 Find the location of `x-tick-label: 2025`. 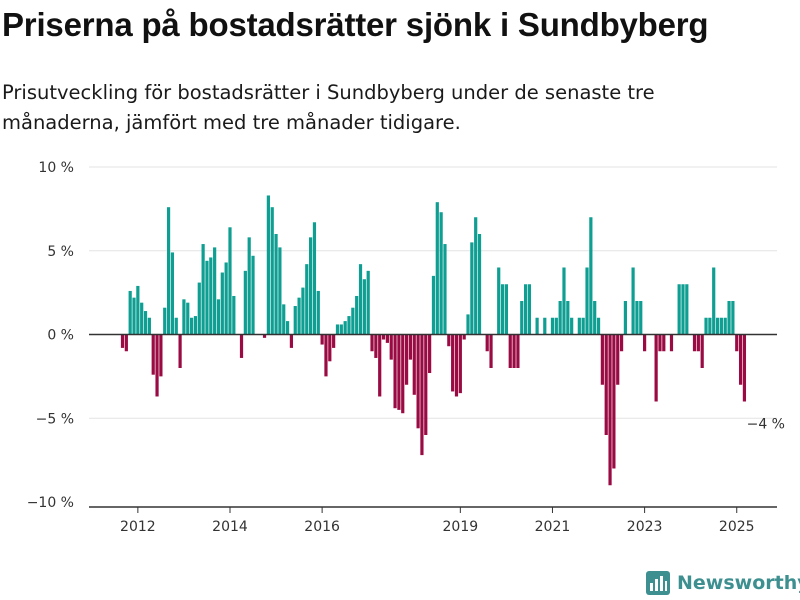

x-tick-label: 2025 is located at coordinates (737, 527).